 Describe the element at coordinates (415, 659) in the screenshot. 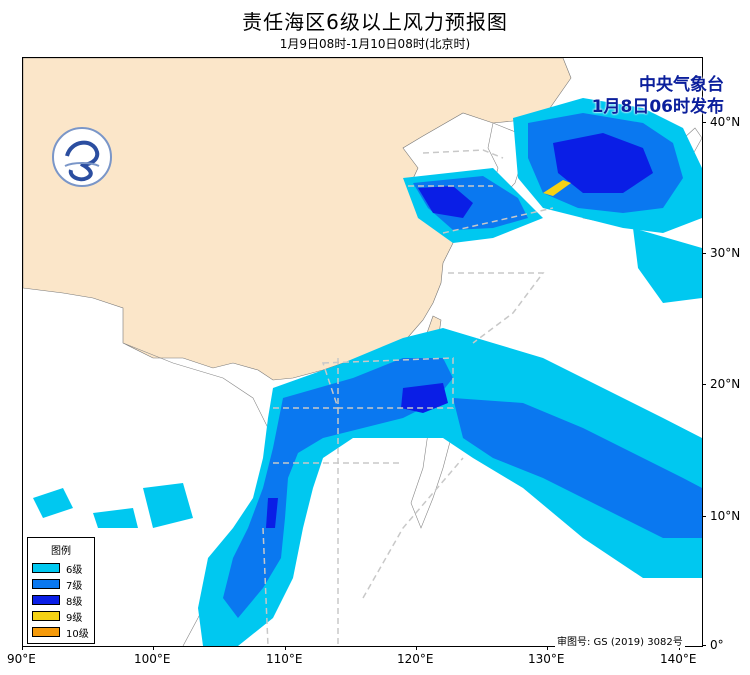

I see `lon-tick-120: 120°E` at that location.